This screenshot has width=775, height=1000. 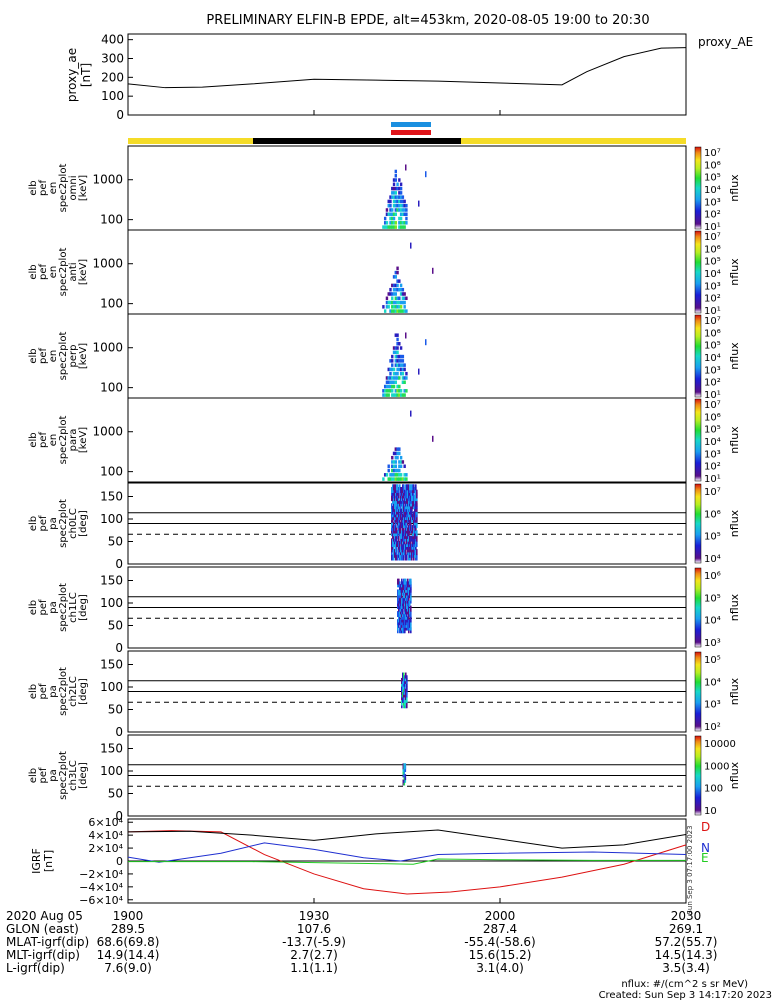 What do you see at coordinates (43, 356) in the screenshot?
I see `spec-ylabel: pef` at bounding box center [43, 356].